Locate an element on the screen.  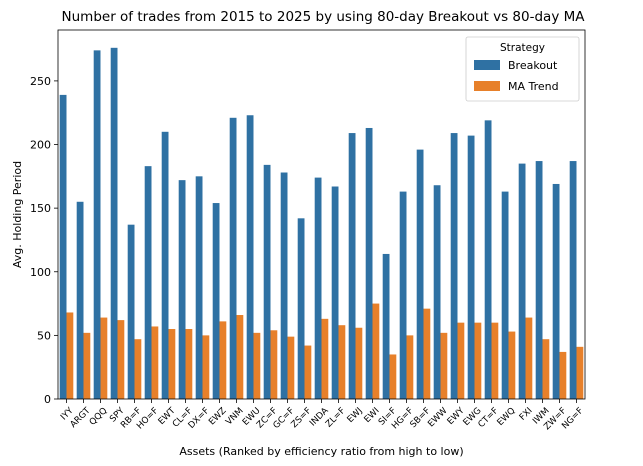
bar-breakout-argt is located at coordinates (80, 300).